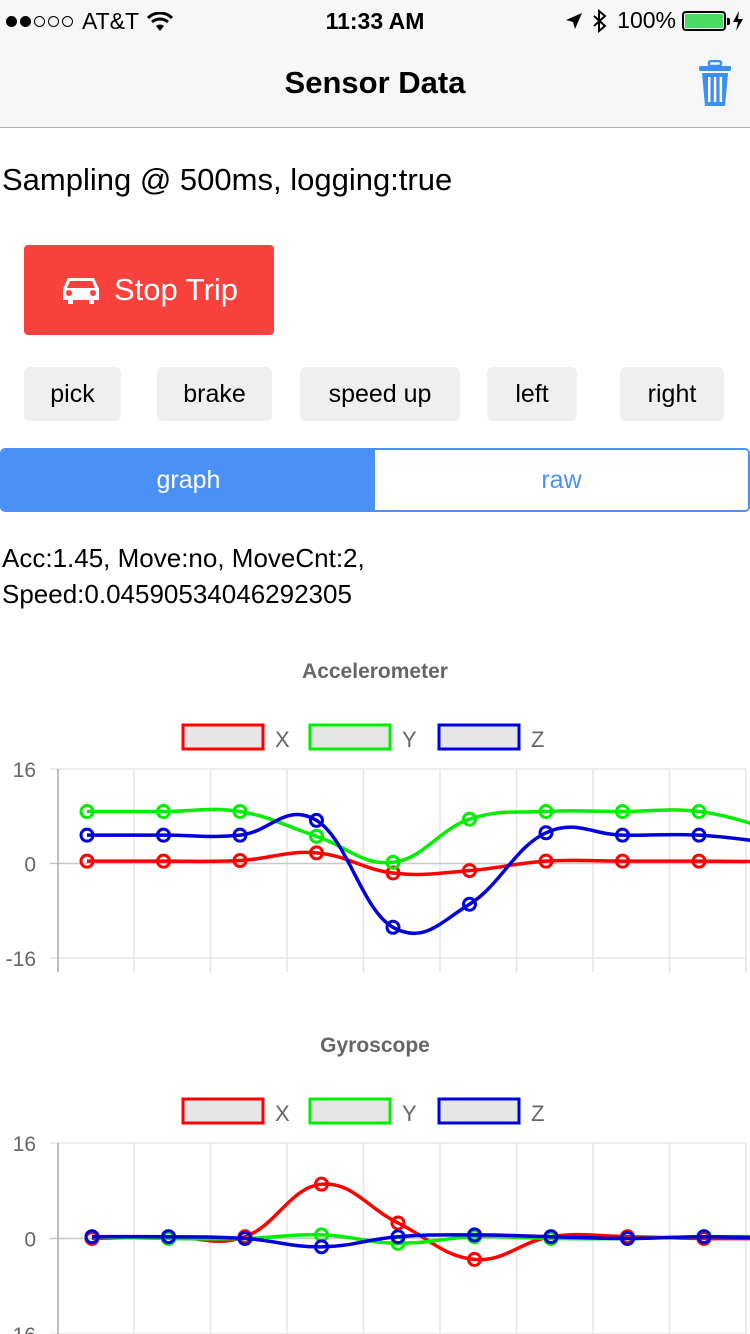 This screenshot has width=750, height=1334. I want to click on readout-line-1: Acc:1.45, Move:no, MoveCnt:2,, so click(183, 558).